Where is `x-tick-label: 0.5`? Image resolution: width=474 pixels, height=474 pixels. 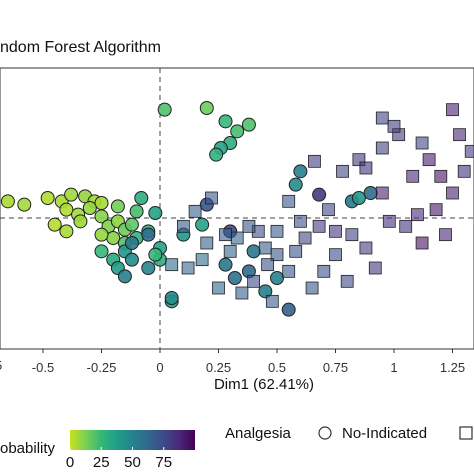
x-tick-label: 0.5 is located at coordinates (277, 367).